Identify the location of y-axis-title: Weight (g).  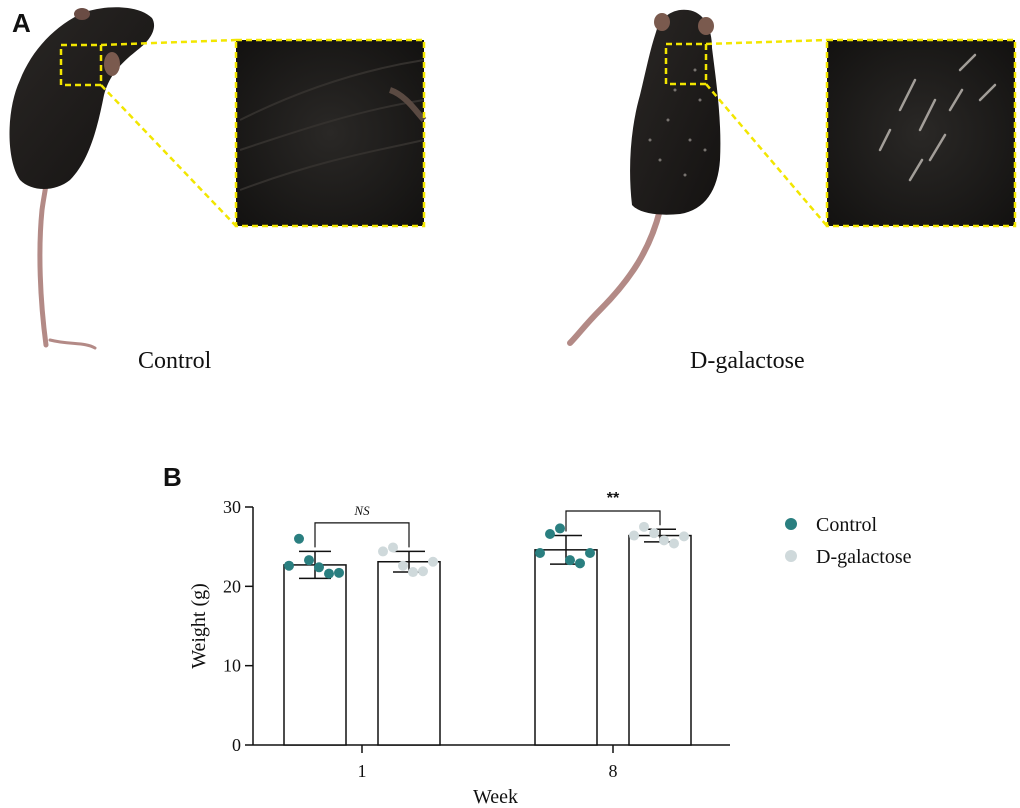
(199, 626).